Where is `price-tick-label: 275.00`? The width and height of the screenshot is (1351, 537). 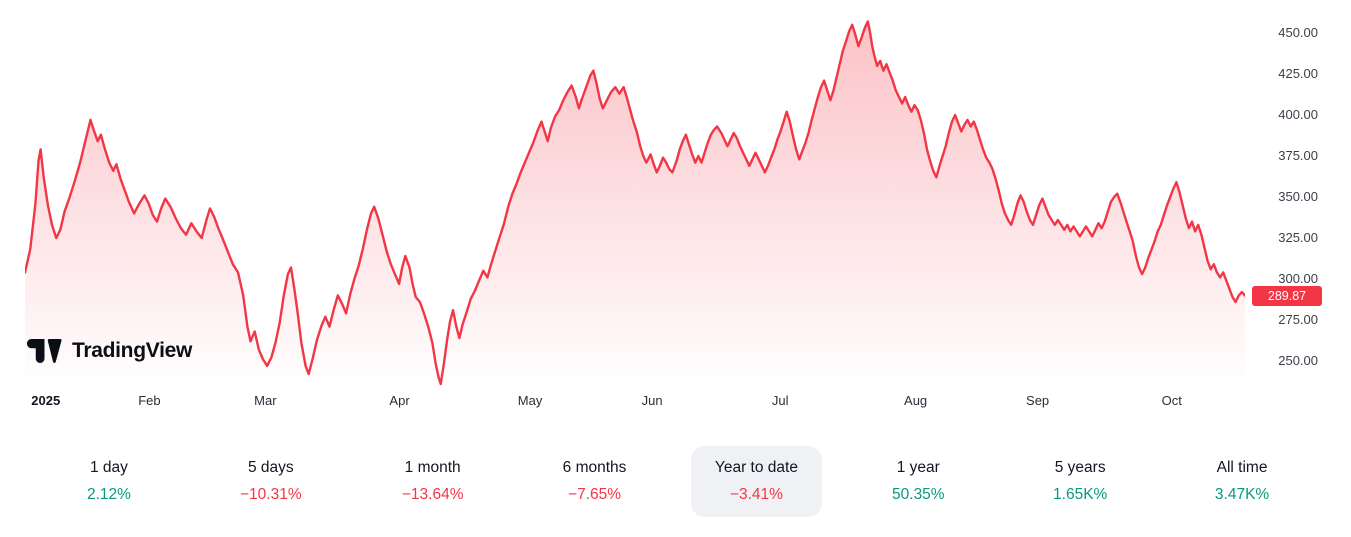 price-tick-label: 275.00 is located at coordinates (1298, 319).